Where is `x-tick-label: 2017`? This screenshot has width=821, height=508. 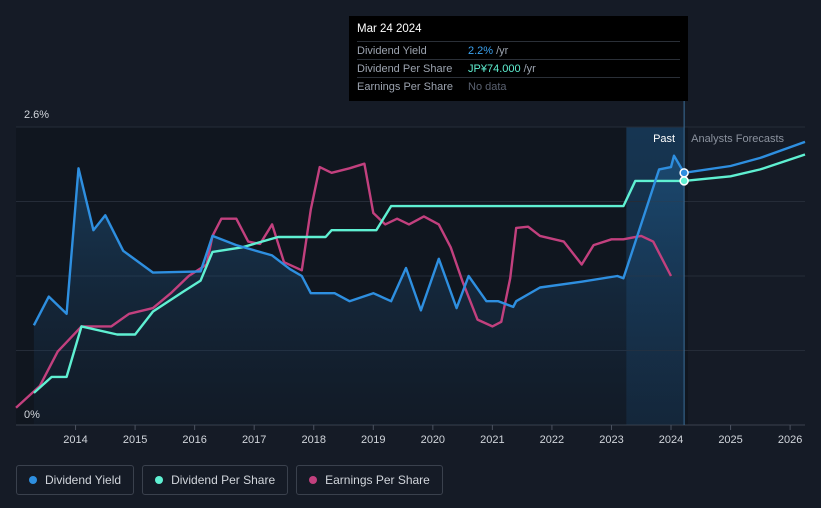
x-tick-label: 2017 is located at coordinates (254, 440).